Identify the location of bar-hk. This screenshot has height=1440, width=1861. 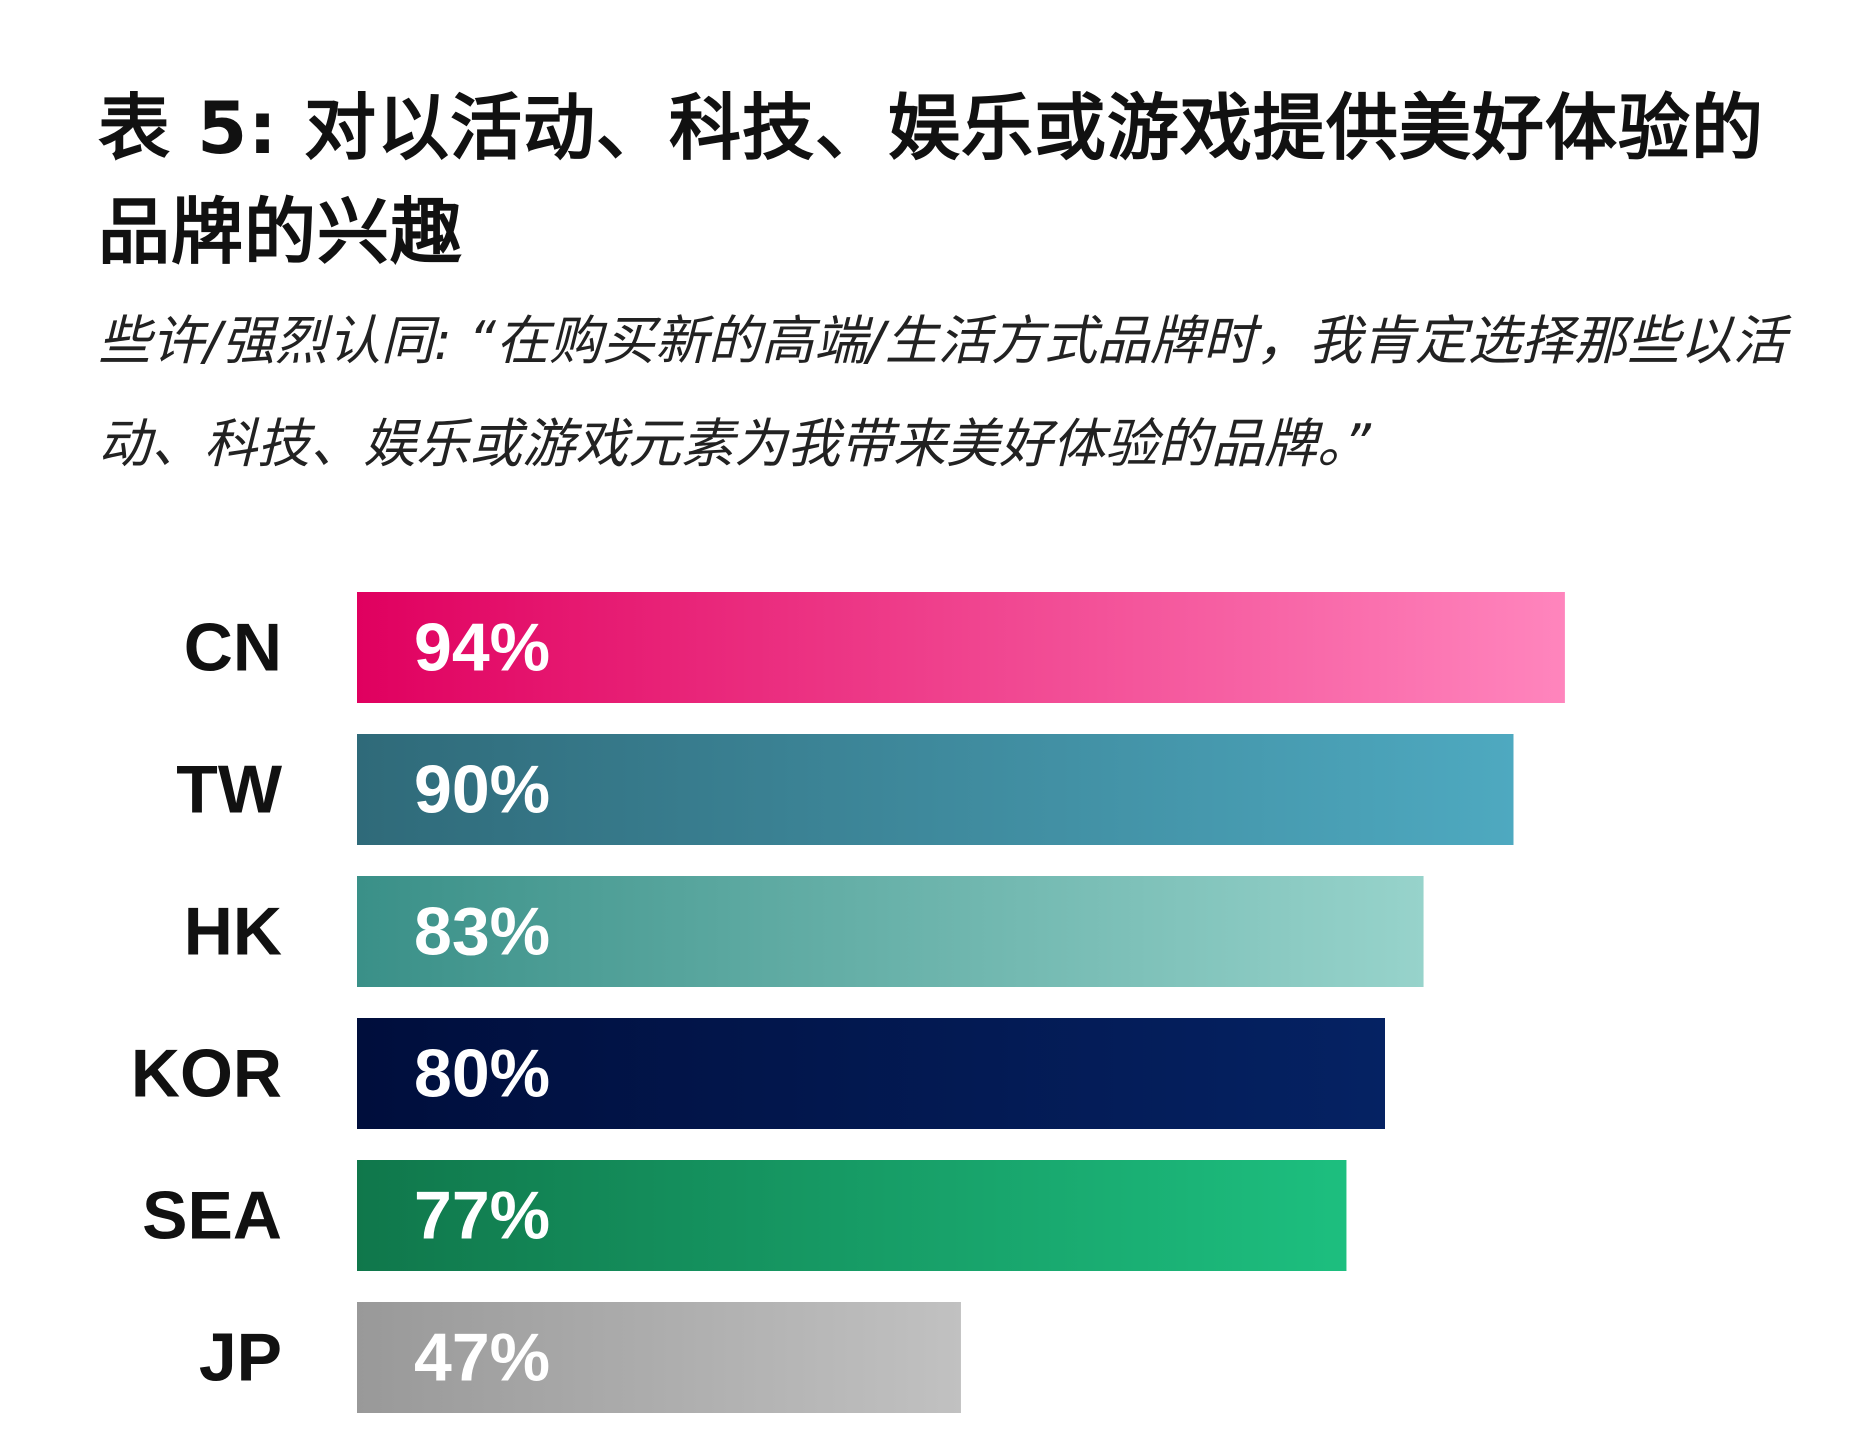
(890, 931).